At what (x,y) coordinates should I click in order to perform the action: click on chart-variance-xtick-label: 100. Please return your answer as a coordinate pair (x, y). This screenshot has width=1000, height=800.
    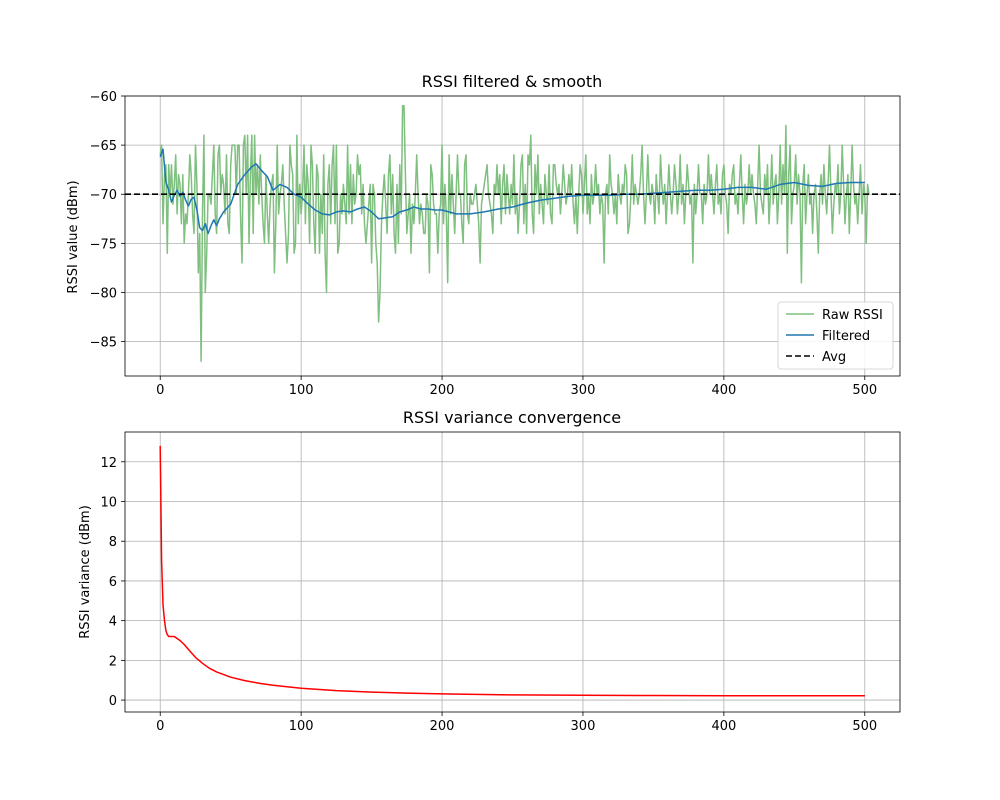
    Looking at the image, I should click on (301, 726).